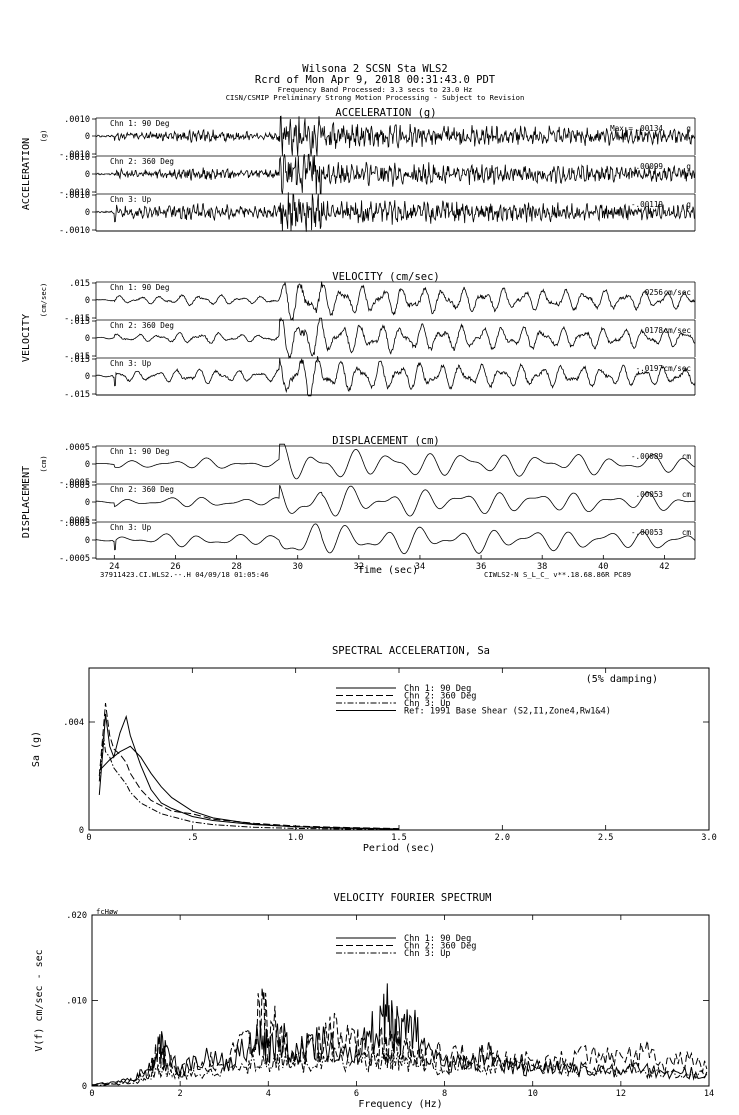  I want to click on displacement-peak-value: .00053, so click(649, 494).